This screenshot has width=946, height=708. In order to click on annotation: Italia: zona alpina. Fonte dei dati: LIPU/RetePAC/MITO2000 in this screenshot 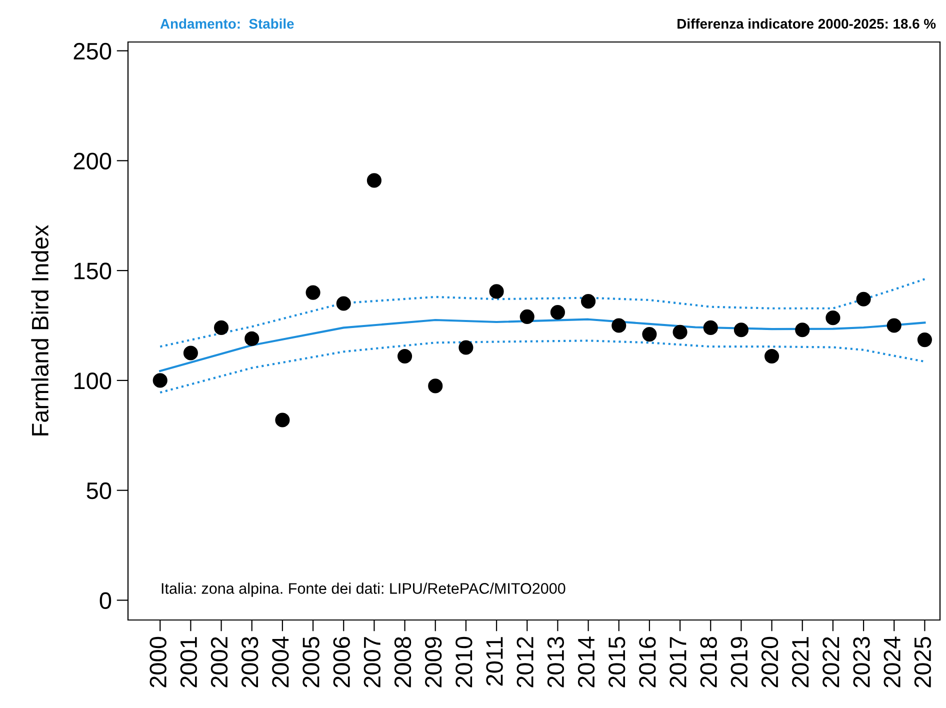, I will do `click(364, 589)`.